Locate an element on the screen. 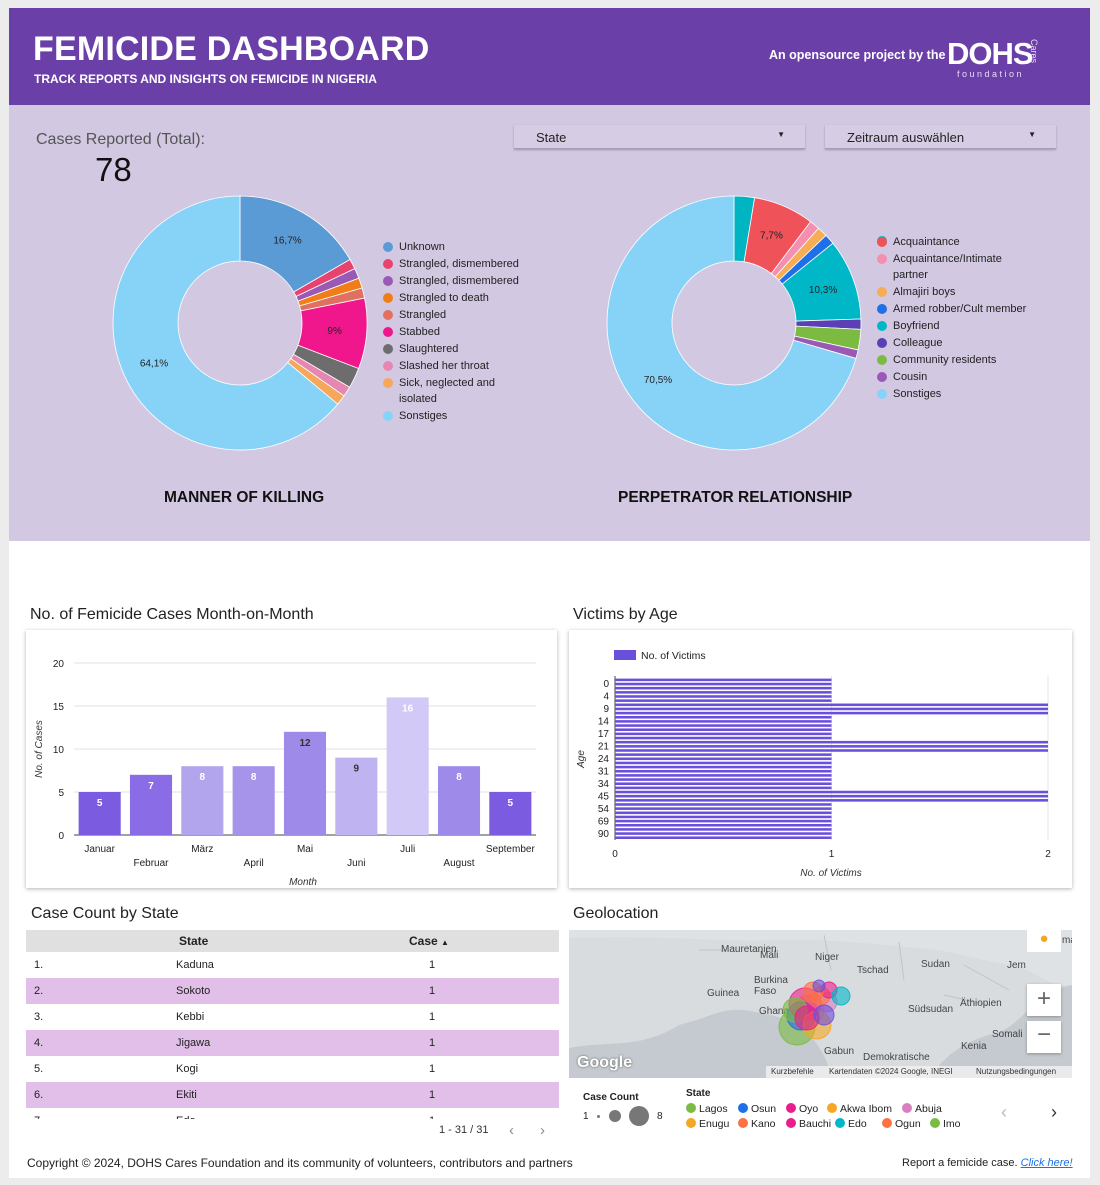 The image size is (1100, 1185). manner-donut-chart: 16,7% 9% 64,1% is located at coordinates (240, 323).